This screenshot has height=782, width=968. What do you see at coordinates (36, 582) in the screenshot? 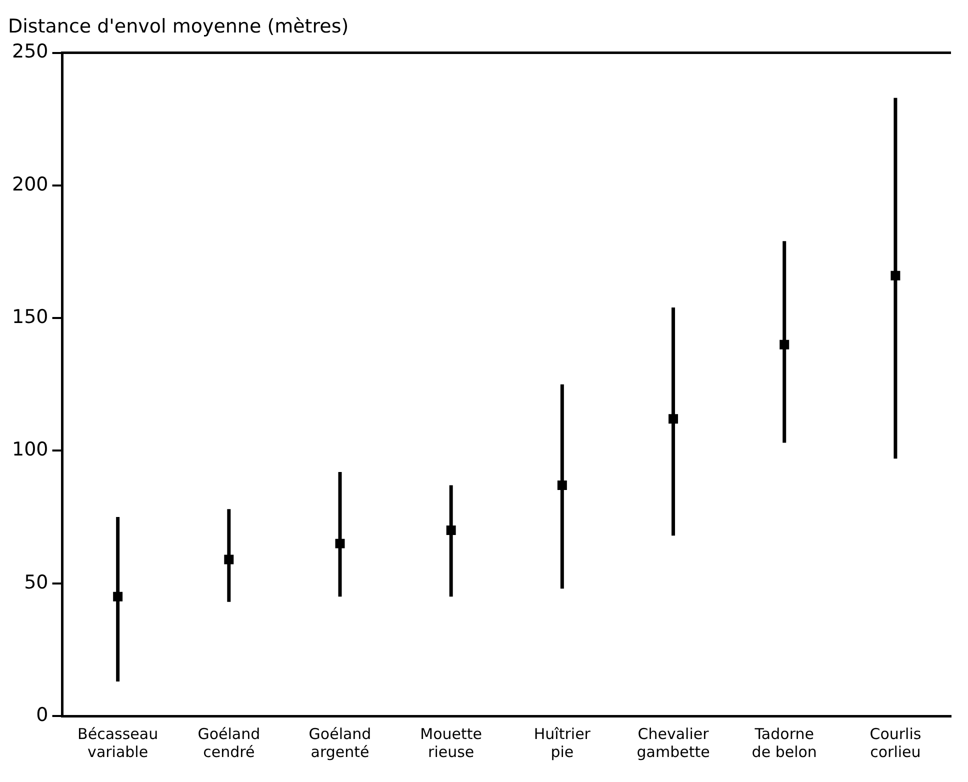
I see `y-tick-label: 50` at bounding box center [36, 582].